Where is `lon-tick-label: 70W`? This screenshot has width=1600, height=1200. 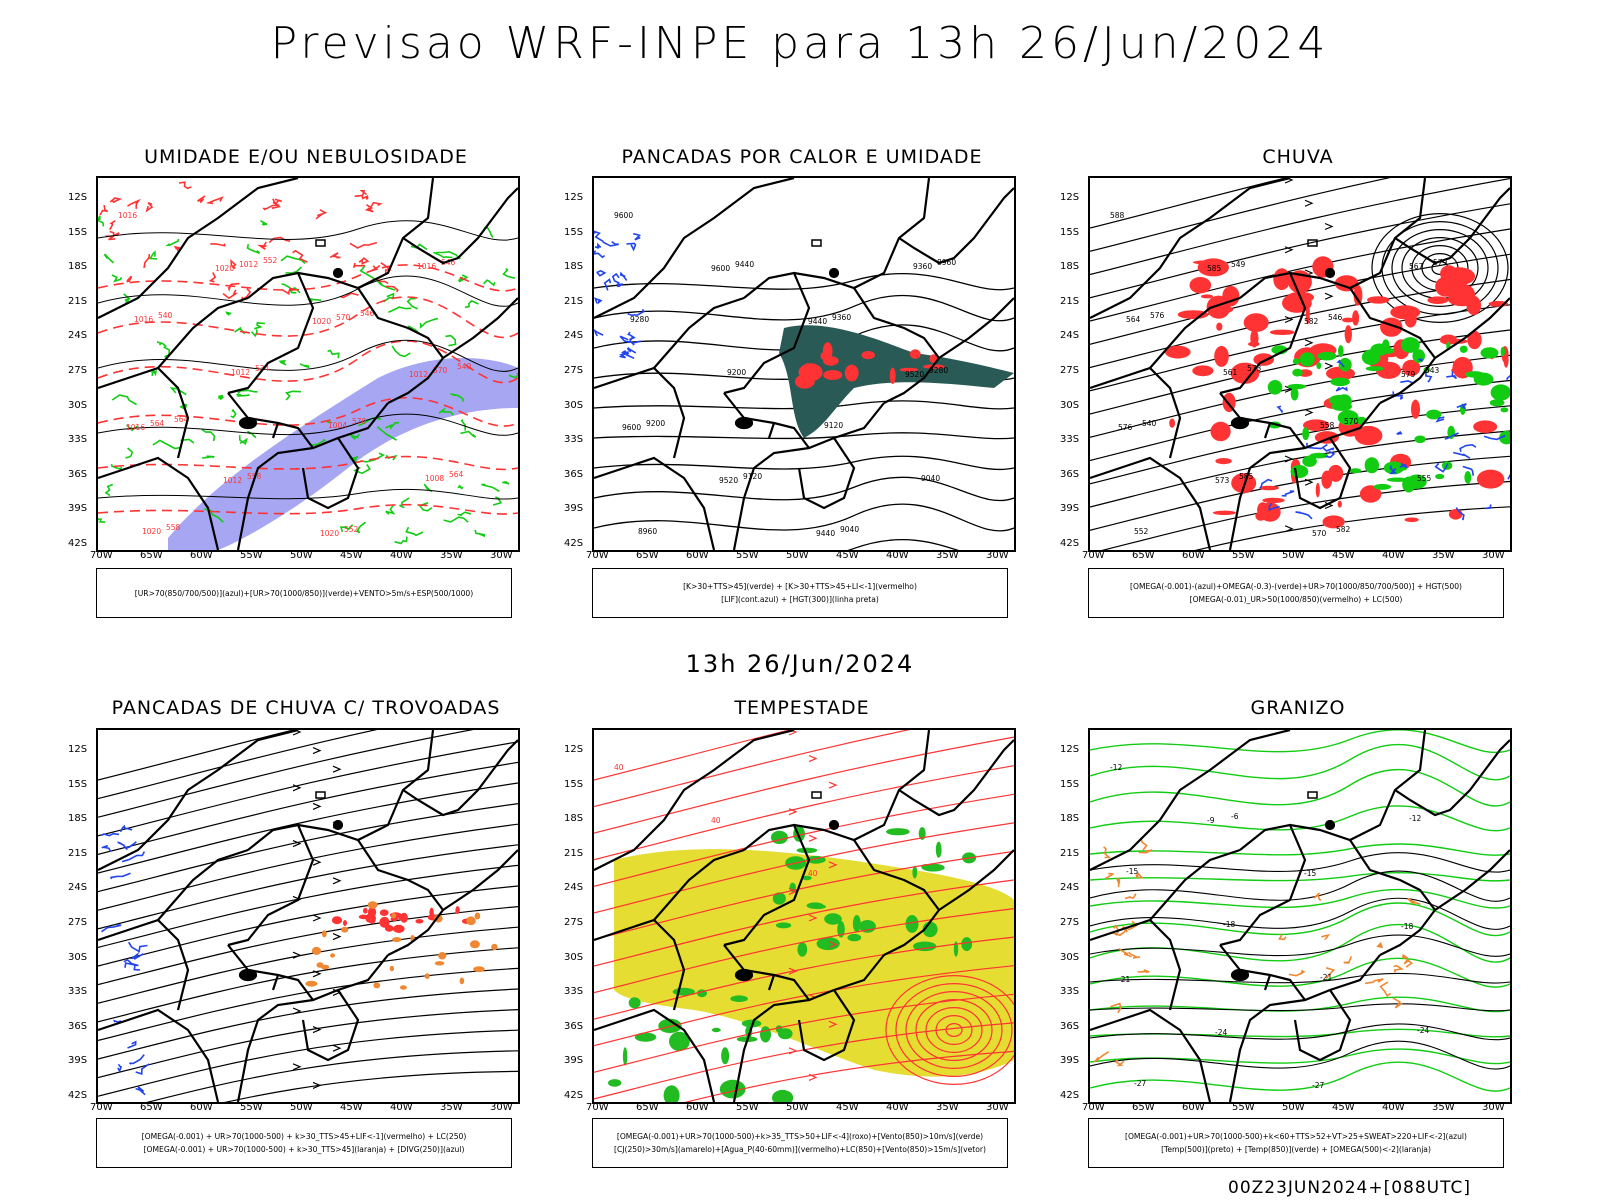
lon-tick-label: 70W is located at coordinates (1093, 555).